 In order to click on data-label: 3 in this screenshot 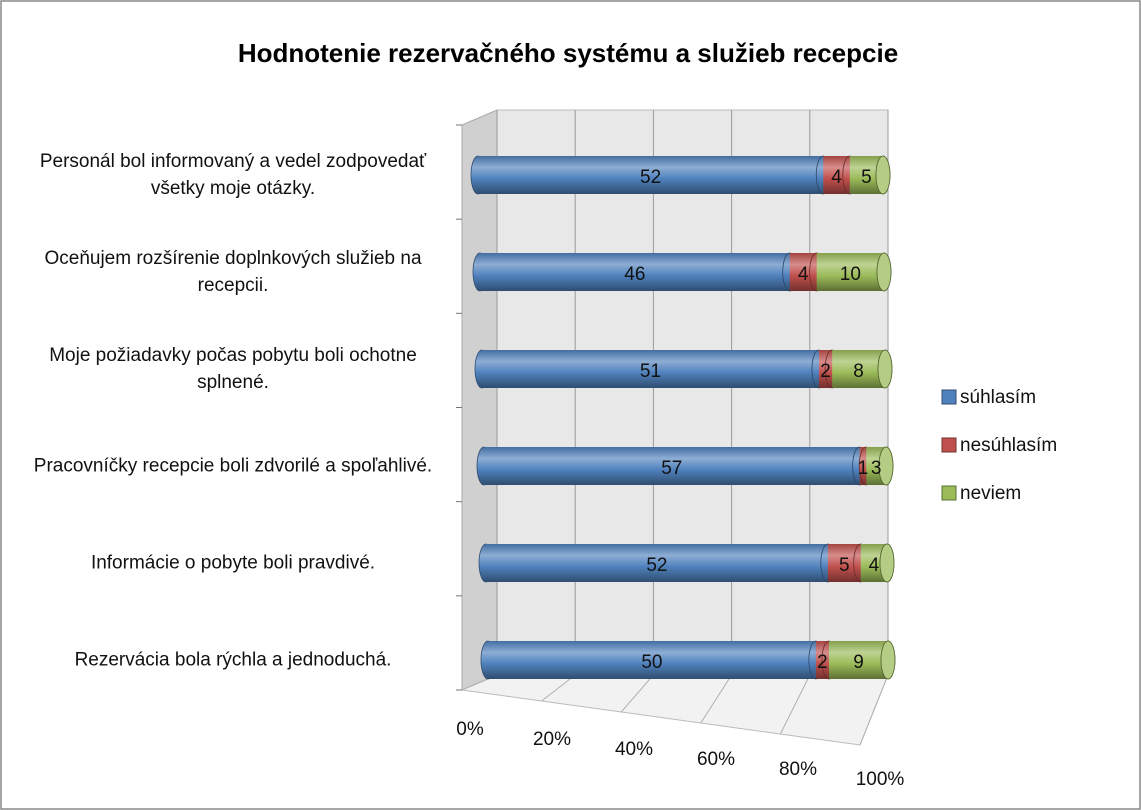, I will do `click(876, 468)`.